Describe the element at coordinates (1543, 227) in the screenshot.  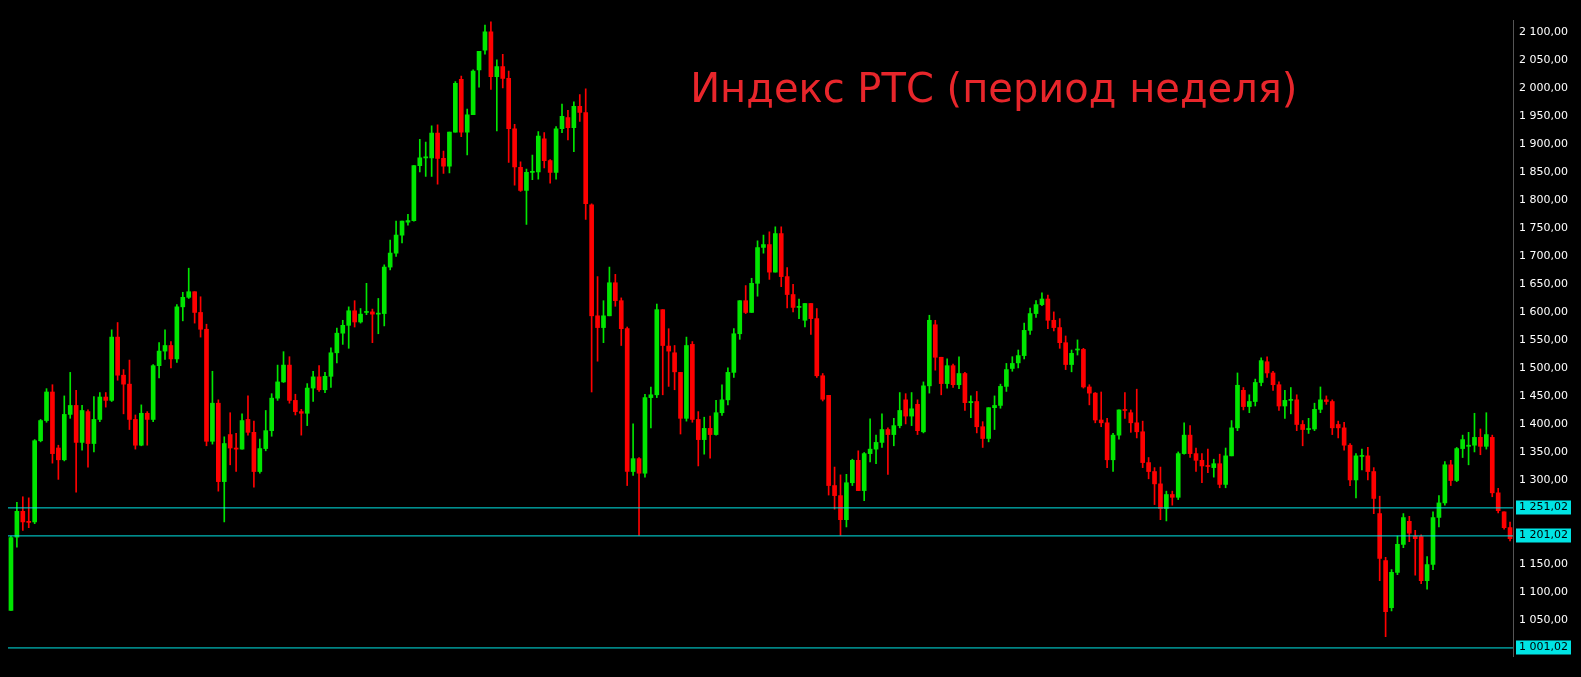
I see `y-tick-label: 1 750,00` at that location.